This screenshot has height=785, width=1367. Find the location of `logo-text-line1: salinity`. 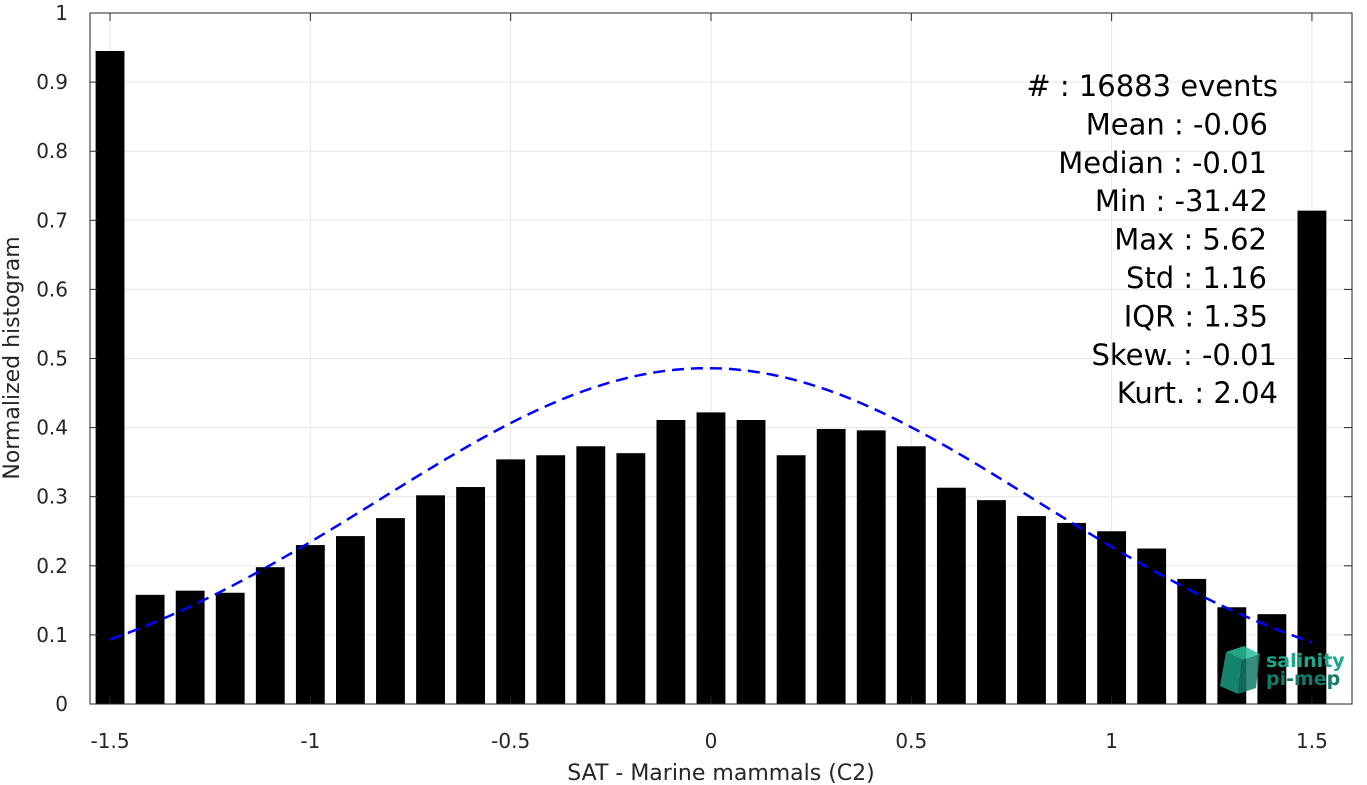

logo-text-line1: salinity is located at coordinates (1305, 661).